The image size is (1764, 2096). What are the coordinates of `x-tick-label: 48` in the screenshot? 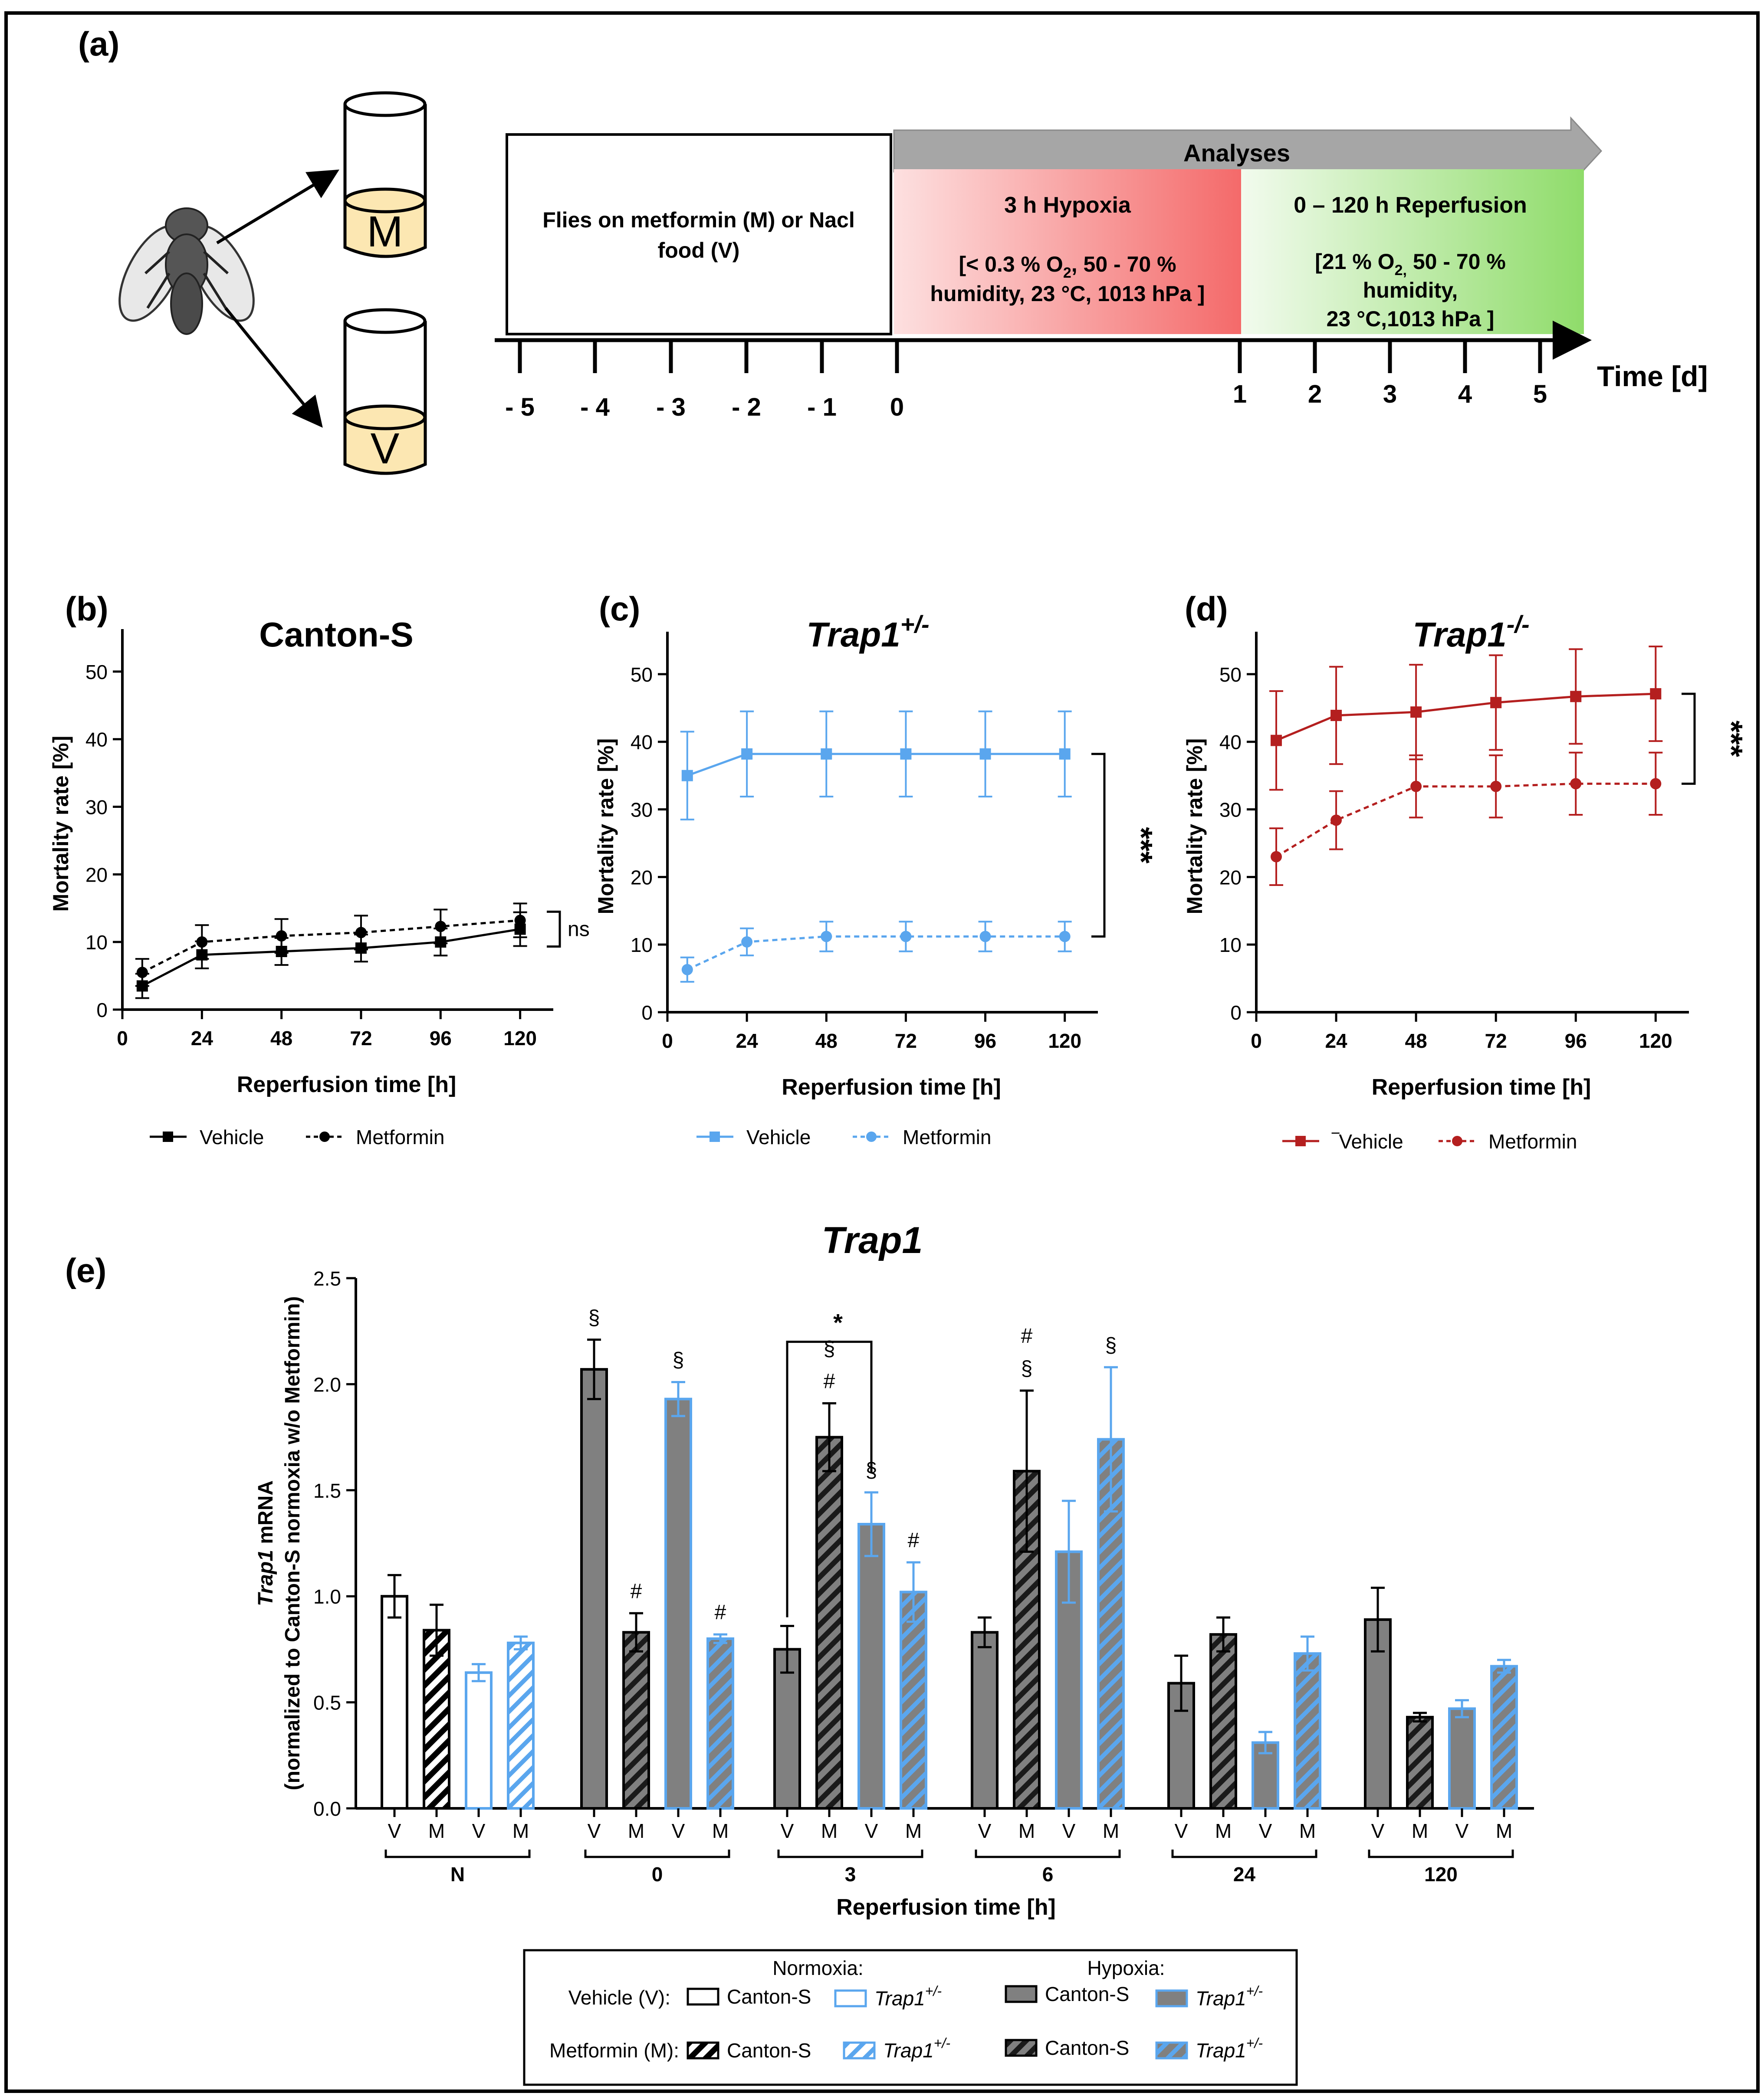 It's located at (826, 1041).